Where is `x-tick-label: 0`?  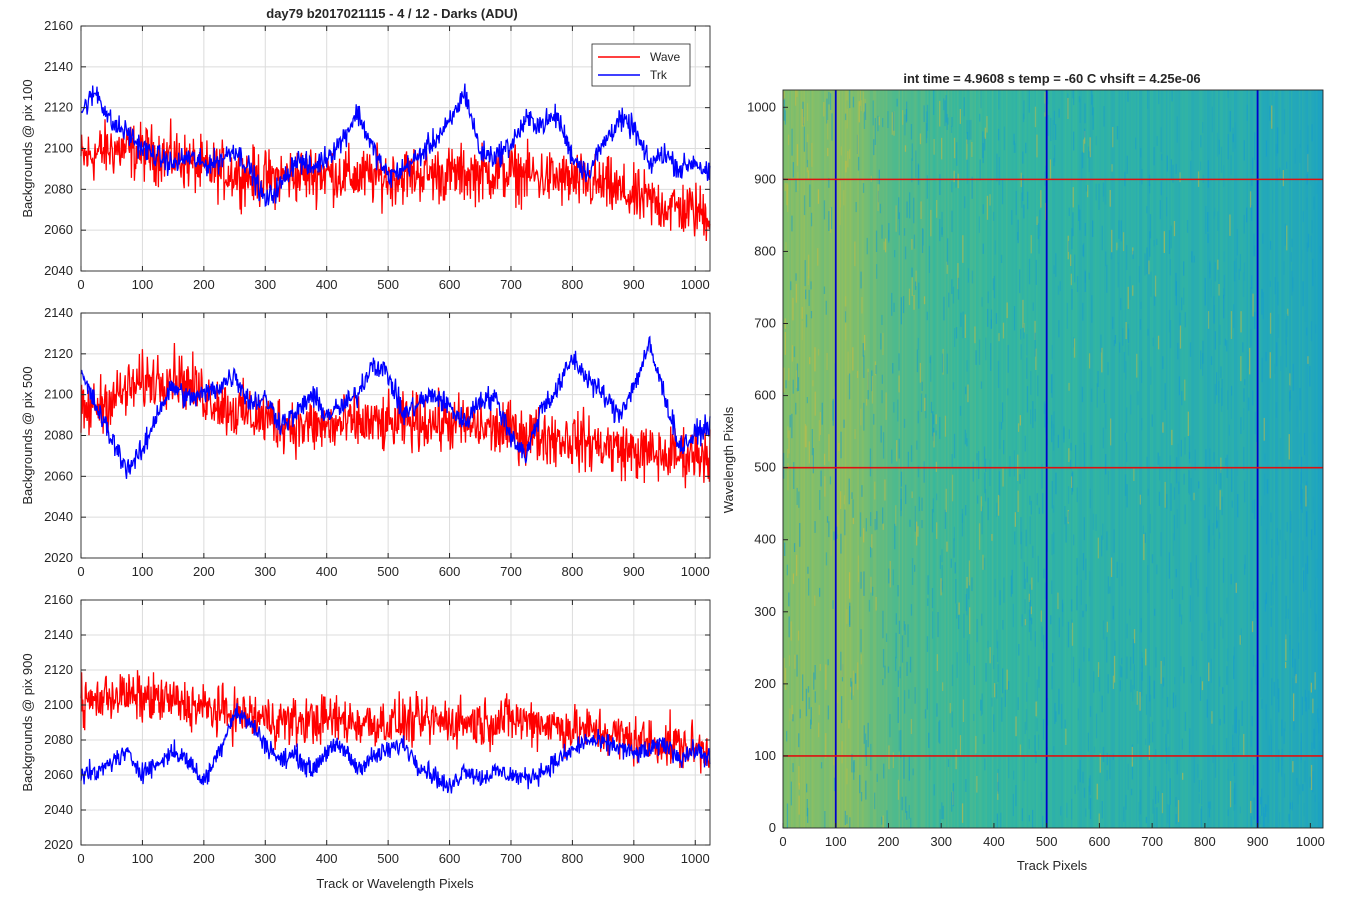 x-tick-label: 0 is located at coordinates (80, 571).